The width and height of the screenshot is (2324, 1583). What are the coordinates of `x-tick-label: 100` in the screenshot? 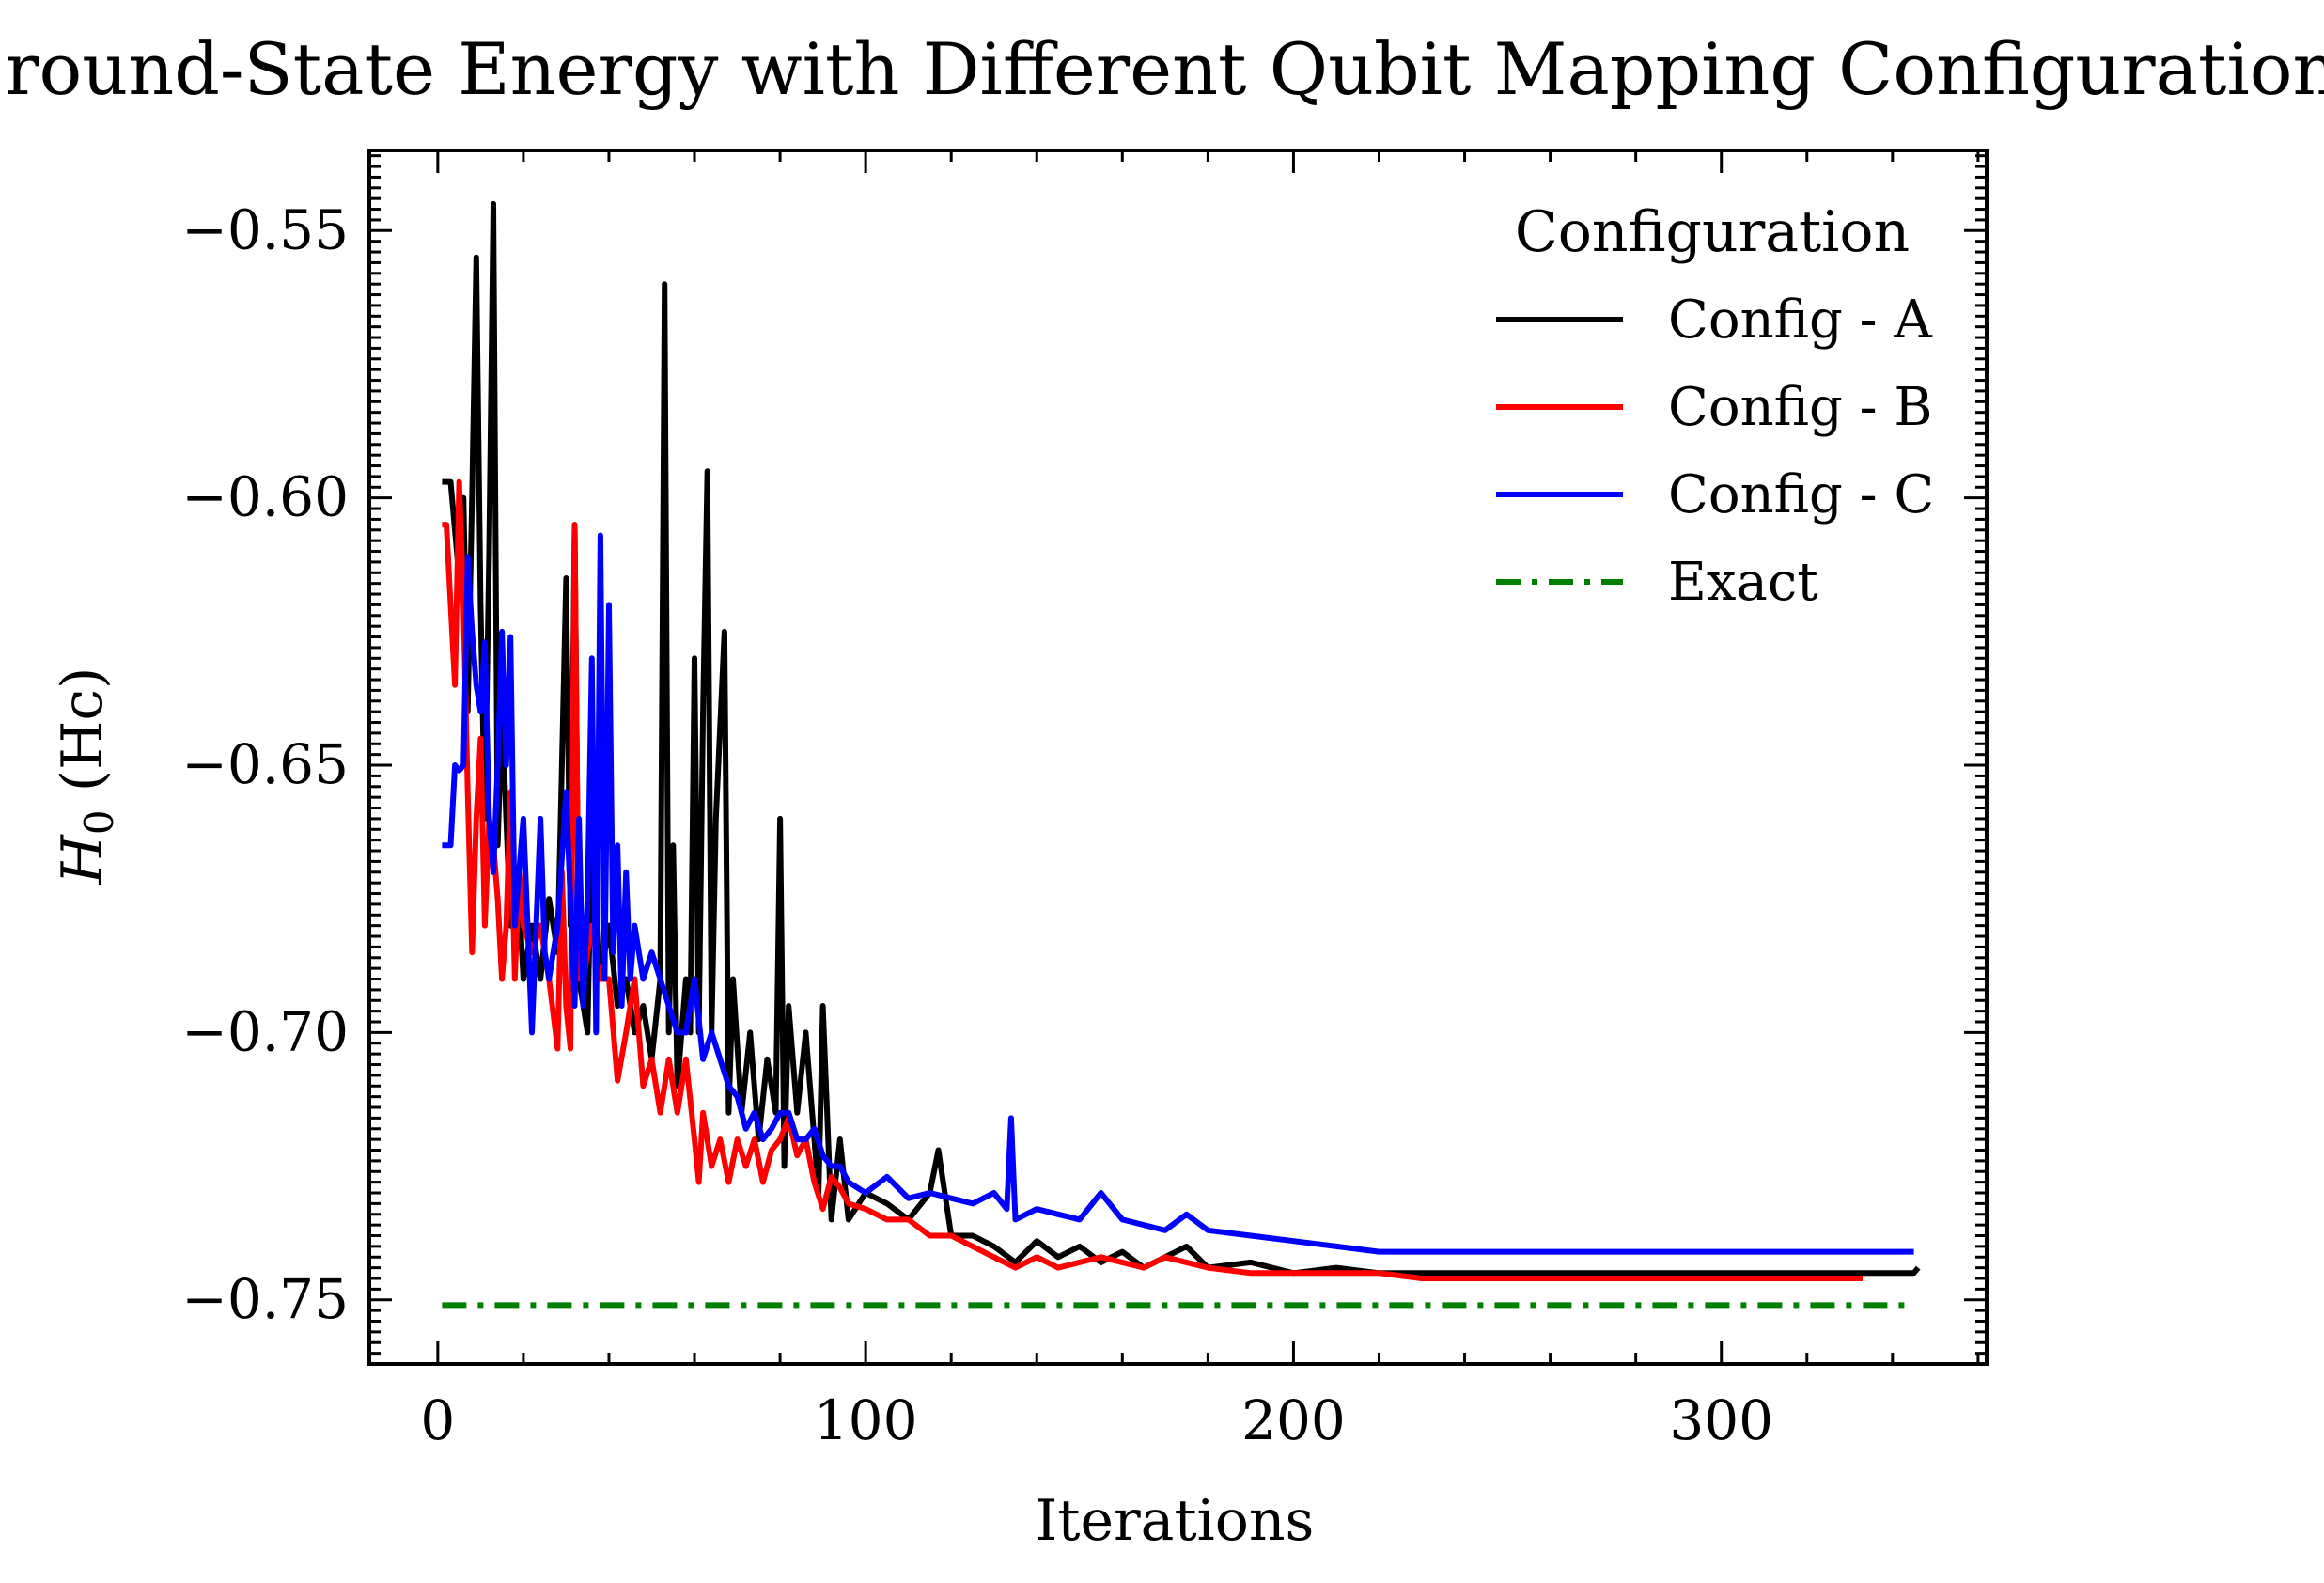 It's located at (866, 1420).